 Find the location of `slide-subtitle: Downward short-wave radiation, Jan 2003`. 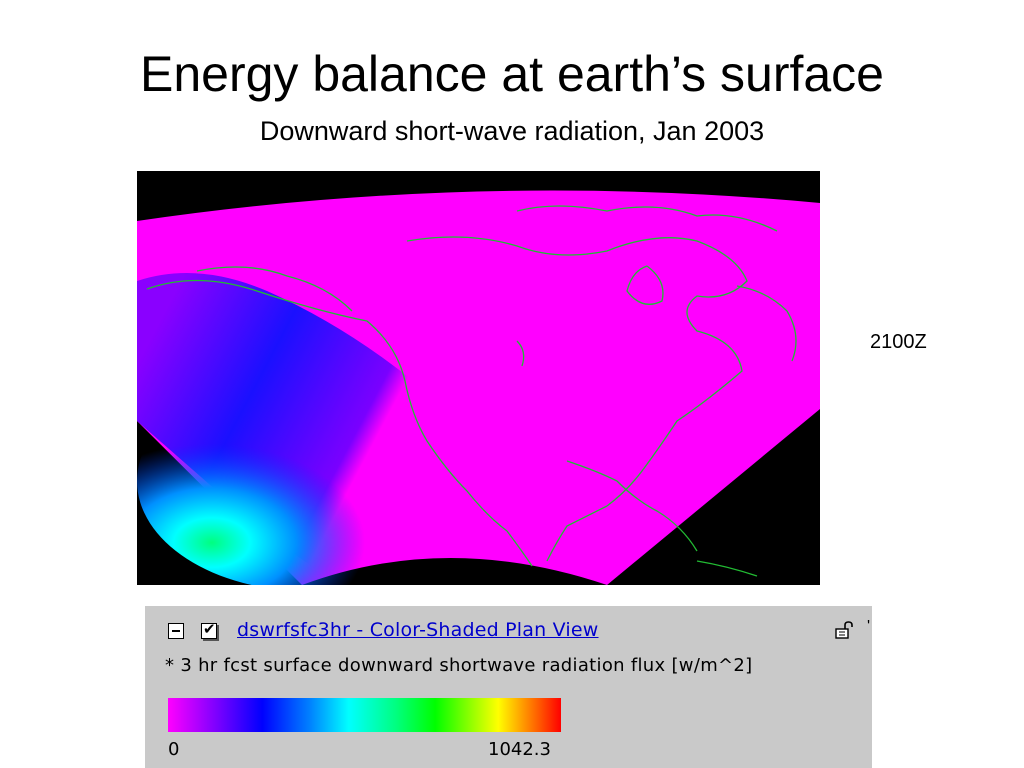

slide-subtitle: Downward short-wave radiation, Jan 2003 is located at coordinates (512, 131).